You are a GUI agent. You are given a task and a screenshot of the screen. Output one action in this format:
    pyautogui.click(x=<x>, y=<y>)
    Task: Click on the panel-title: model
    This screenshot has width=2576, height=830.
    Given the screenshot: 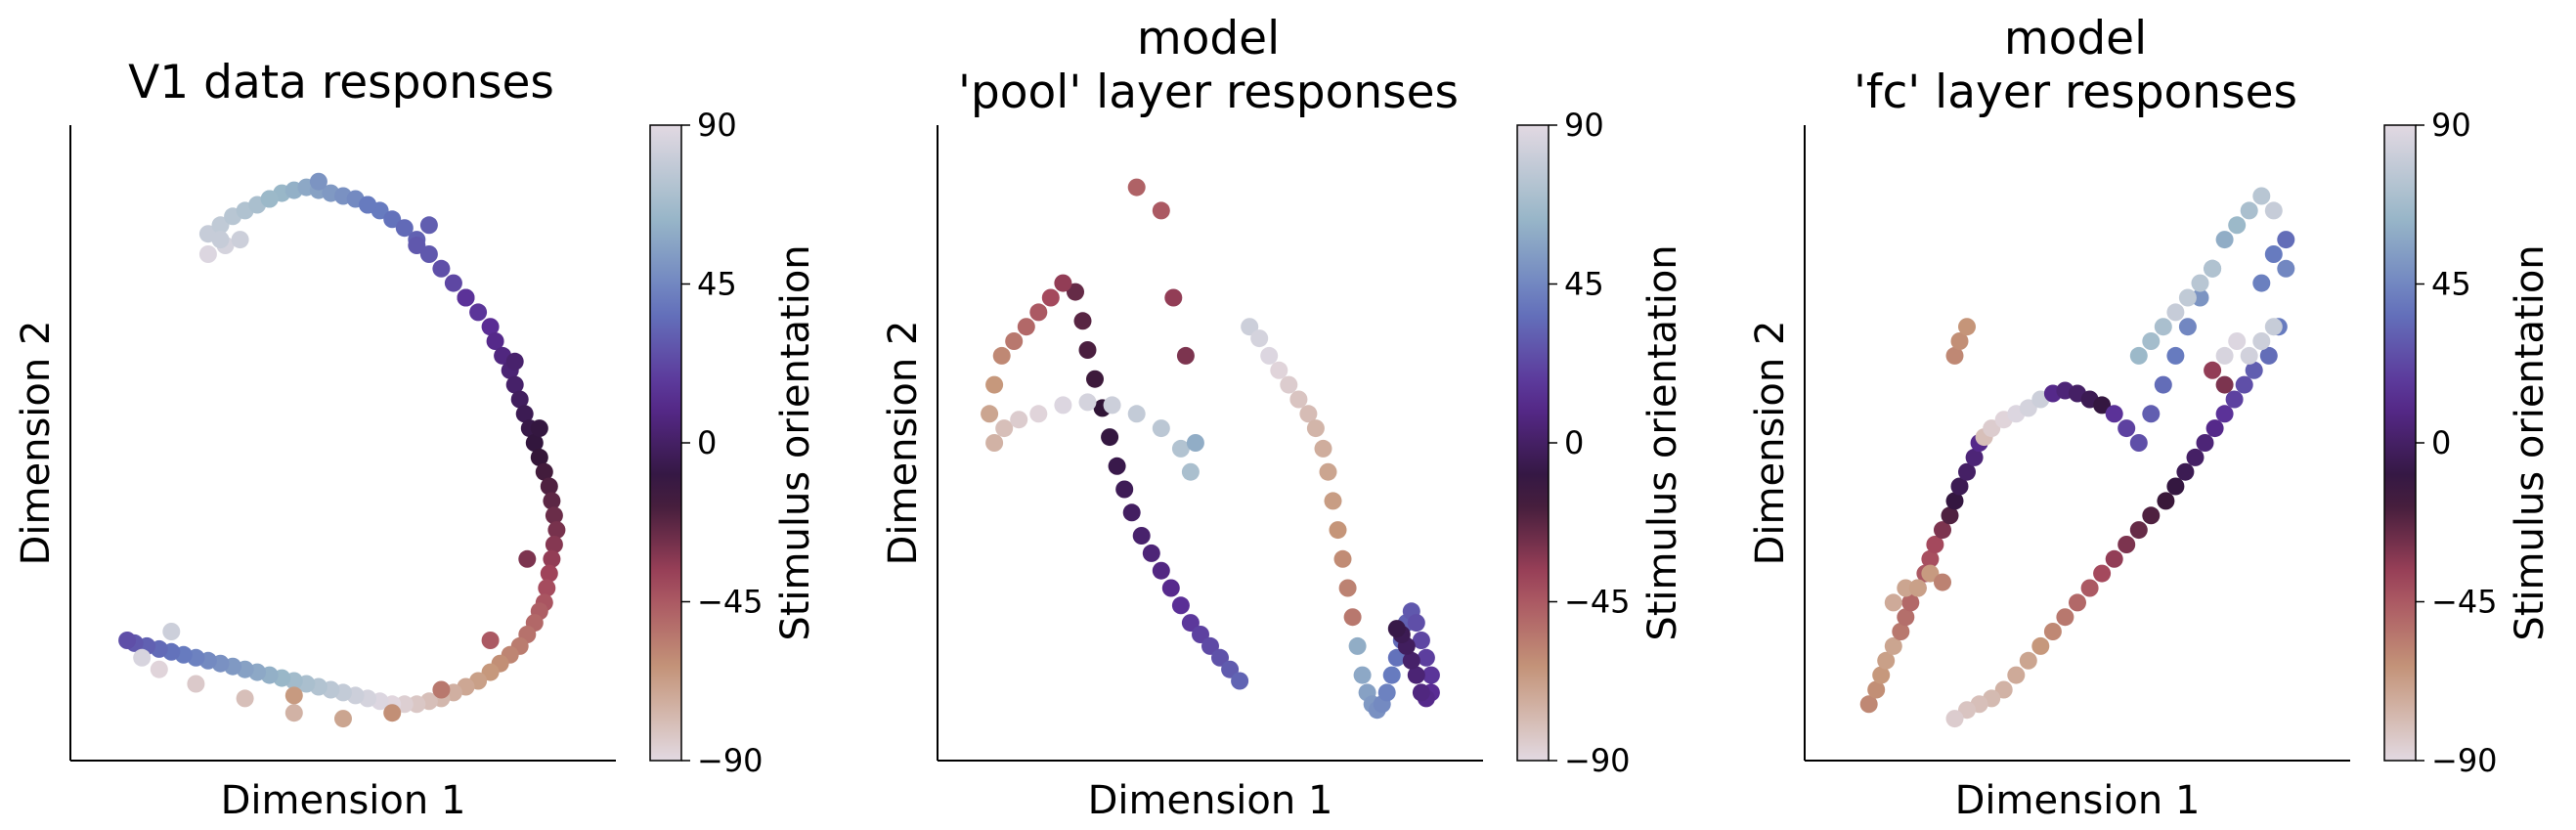 What is the action you would take?
    pyautogui.click(x=2075, y=39)
    